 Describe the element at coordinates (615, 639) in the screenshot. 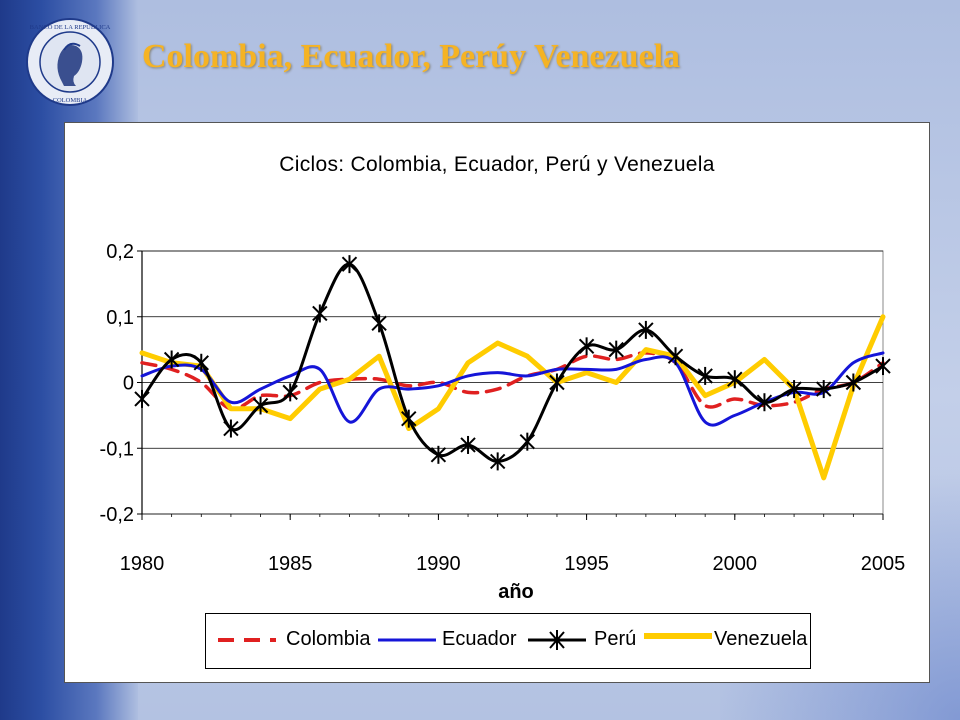

I see `legend-label-peru: Perú` at that location.